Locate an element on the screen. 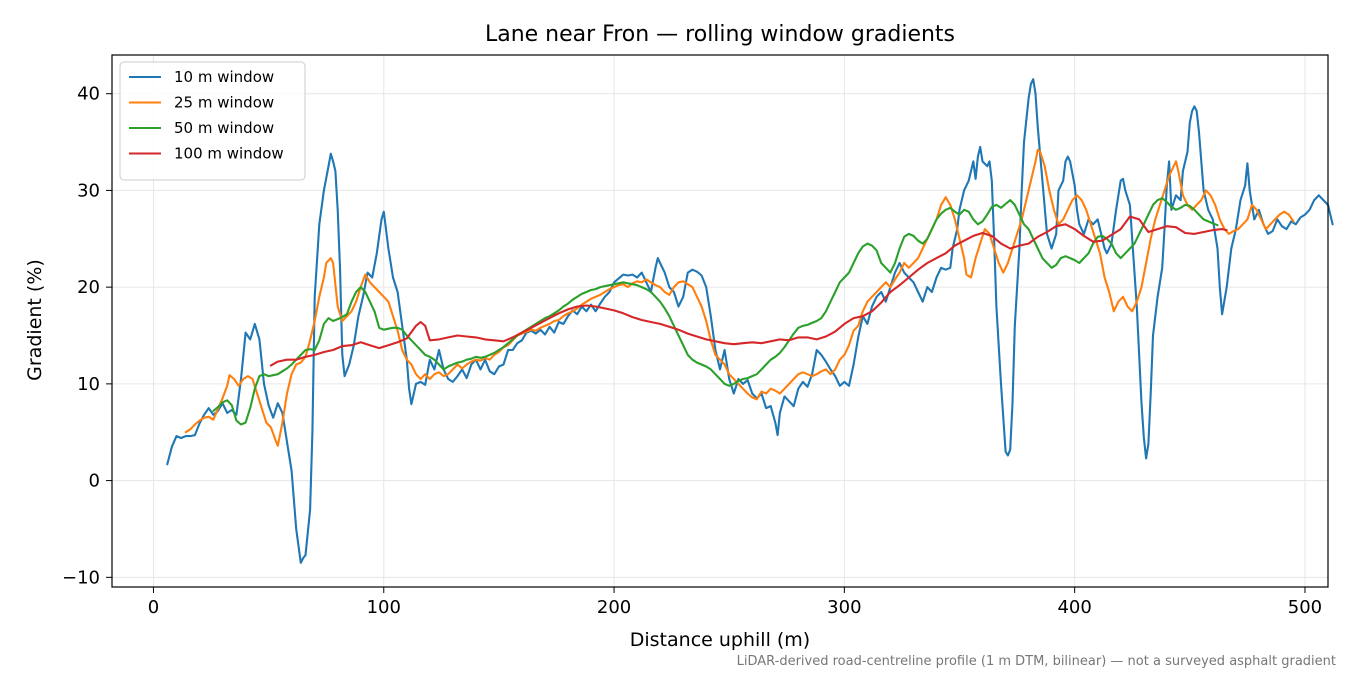 The image size is (1350, 675). x-tick-label: 0 is located at coordinates (153, 607).